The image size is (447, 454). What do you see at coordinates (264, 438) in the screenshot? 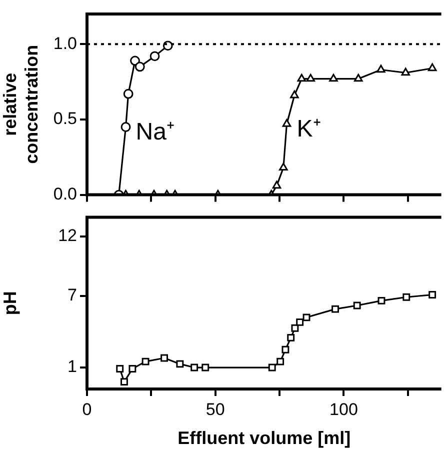
I see `x-axis-title: Effluent volume [ml]` at bounding box center [264, 438].